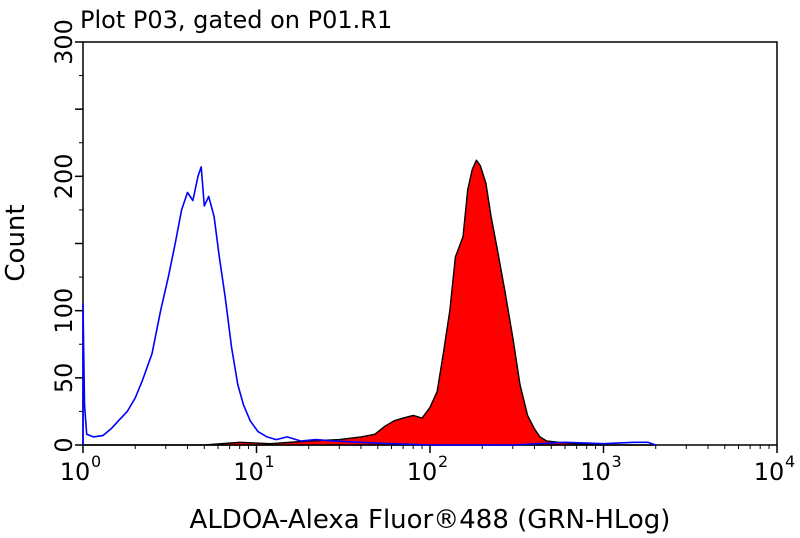  I want to click on y-tick-label: 200, so click(64, 176).